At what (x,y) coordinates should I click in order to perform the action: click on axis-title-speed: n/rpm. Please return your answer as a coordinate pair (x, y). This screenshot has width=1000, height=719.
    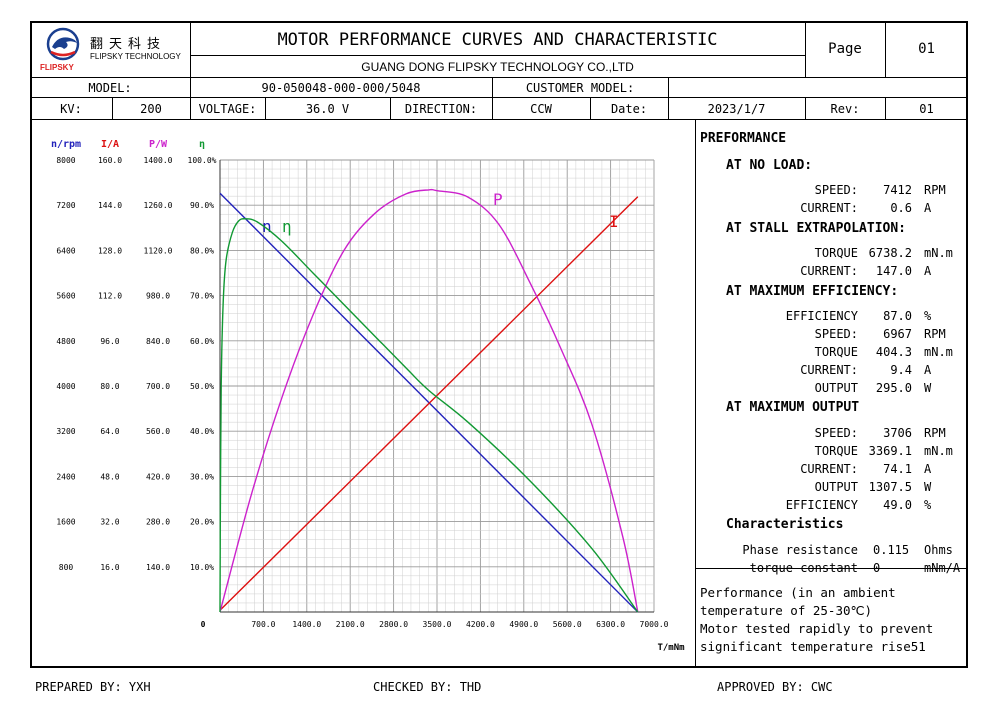
    Looking at the image, I should click on (66, 144).